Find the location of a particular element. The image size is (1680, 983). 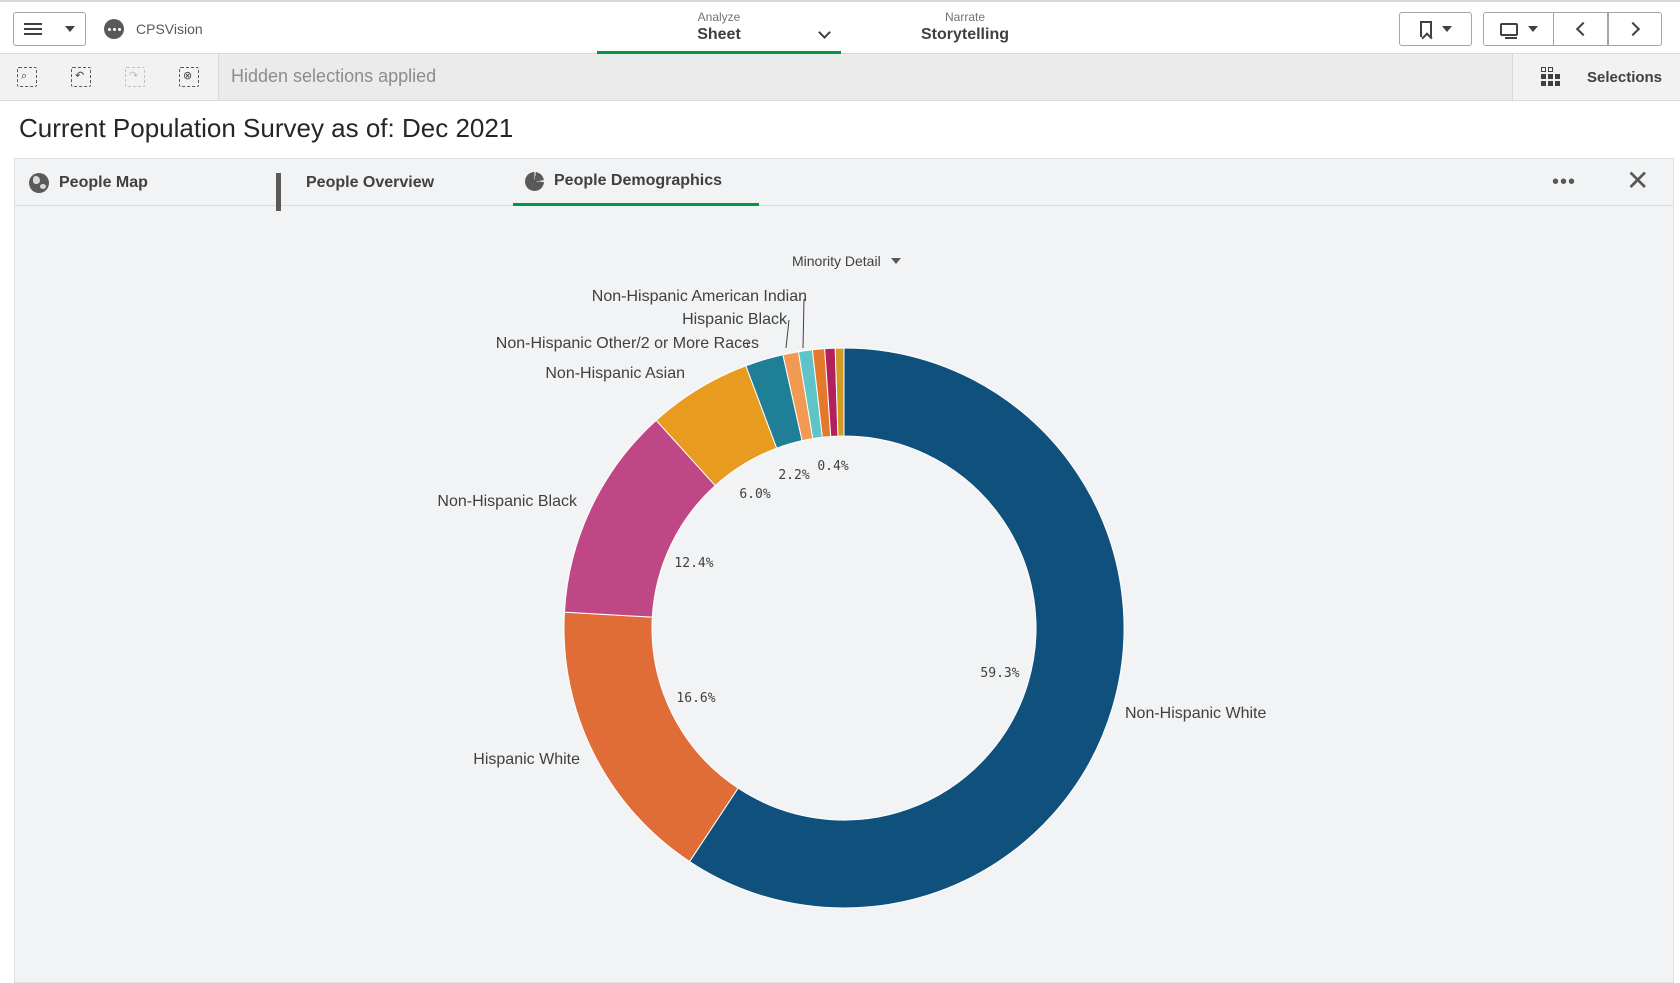

mode-sub-label: Analyze is located at coordinates (719, 17).